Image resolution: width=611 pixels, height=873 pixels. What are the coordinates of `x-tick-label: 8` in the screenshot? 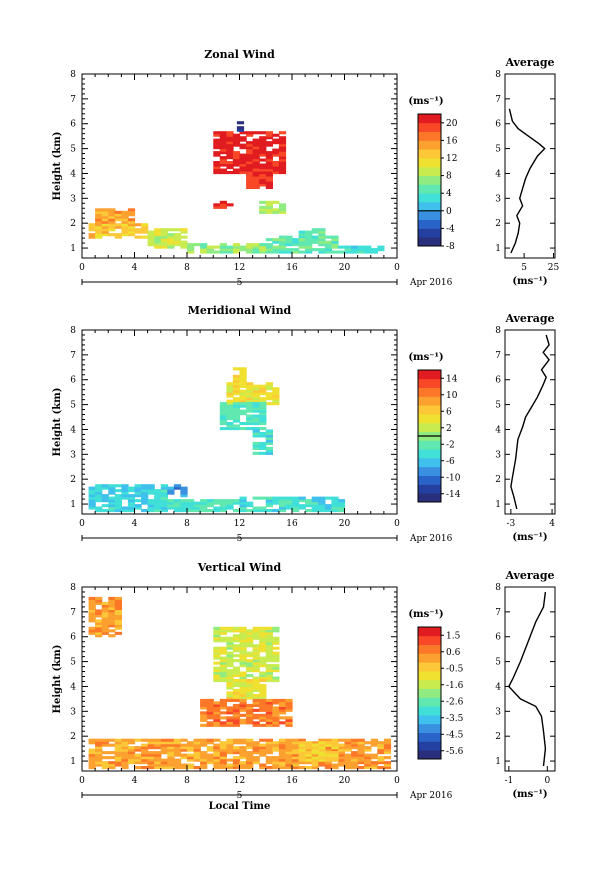 It's located at (187, 781).